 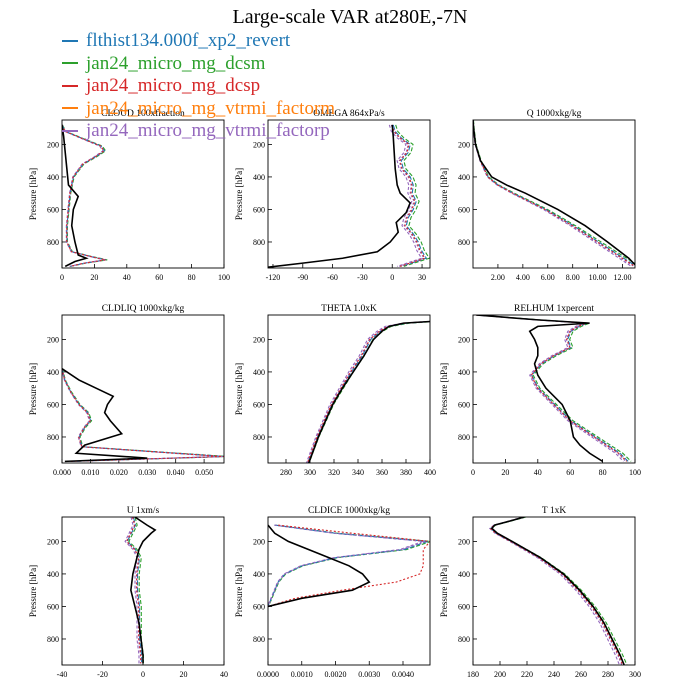 What do you see at coordinates (198, 64) in the screenshot?
I see `legend-entry: jan24_micro_mg_dcsm` at bounding box center [198, 64].